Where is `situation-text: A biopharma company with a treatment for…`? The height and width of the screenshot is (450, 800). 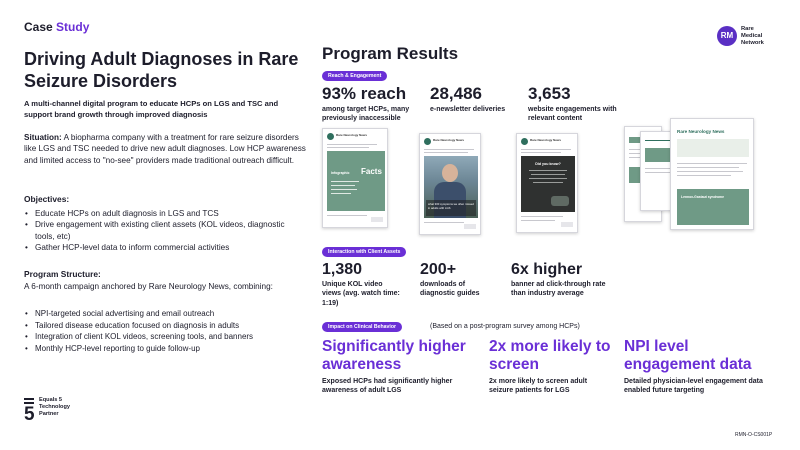 situation-text: A biopharma company with a treatment for… is located at coordinates (165, 149).